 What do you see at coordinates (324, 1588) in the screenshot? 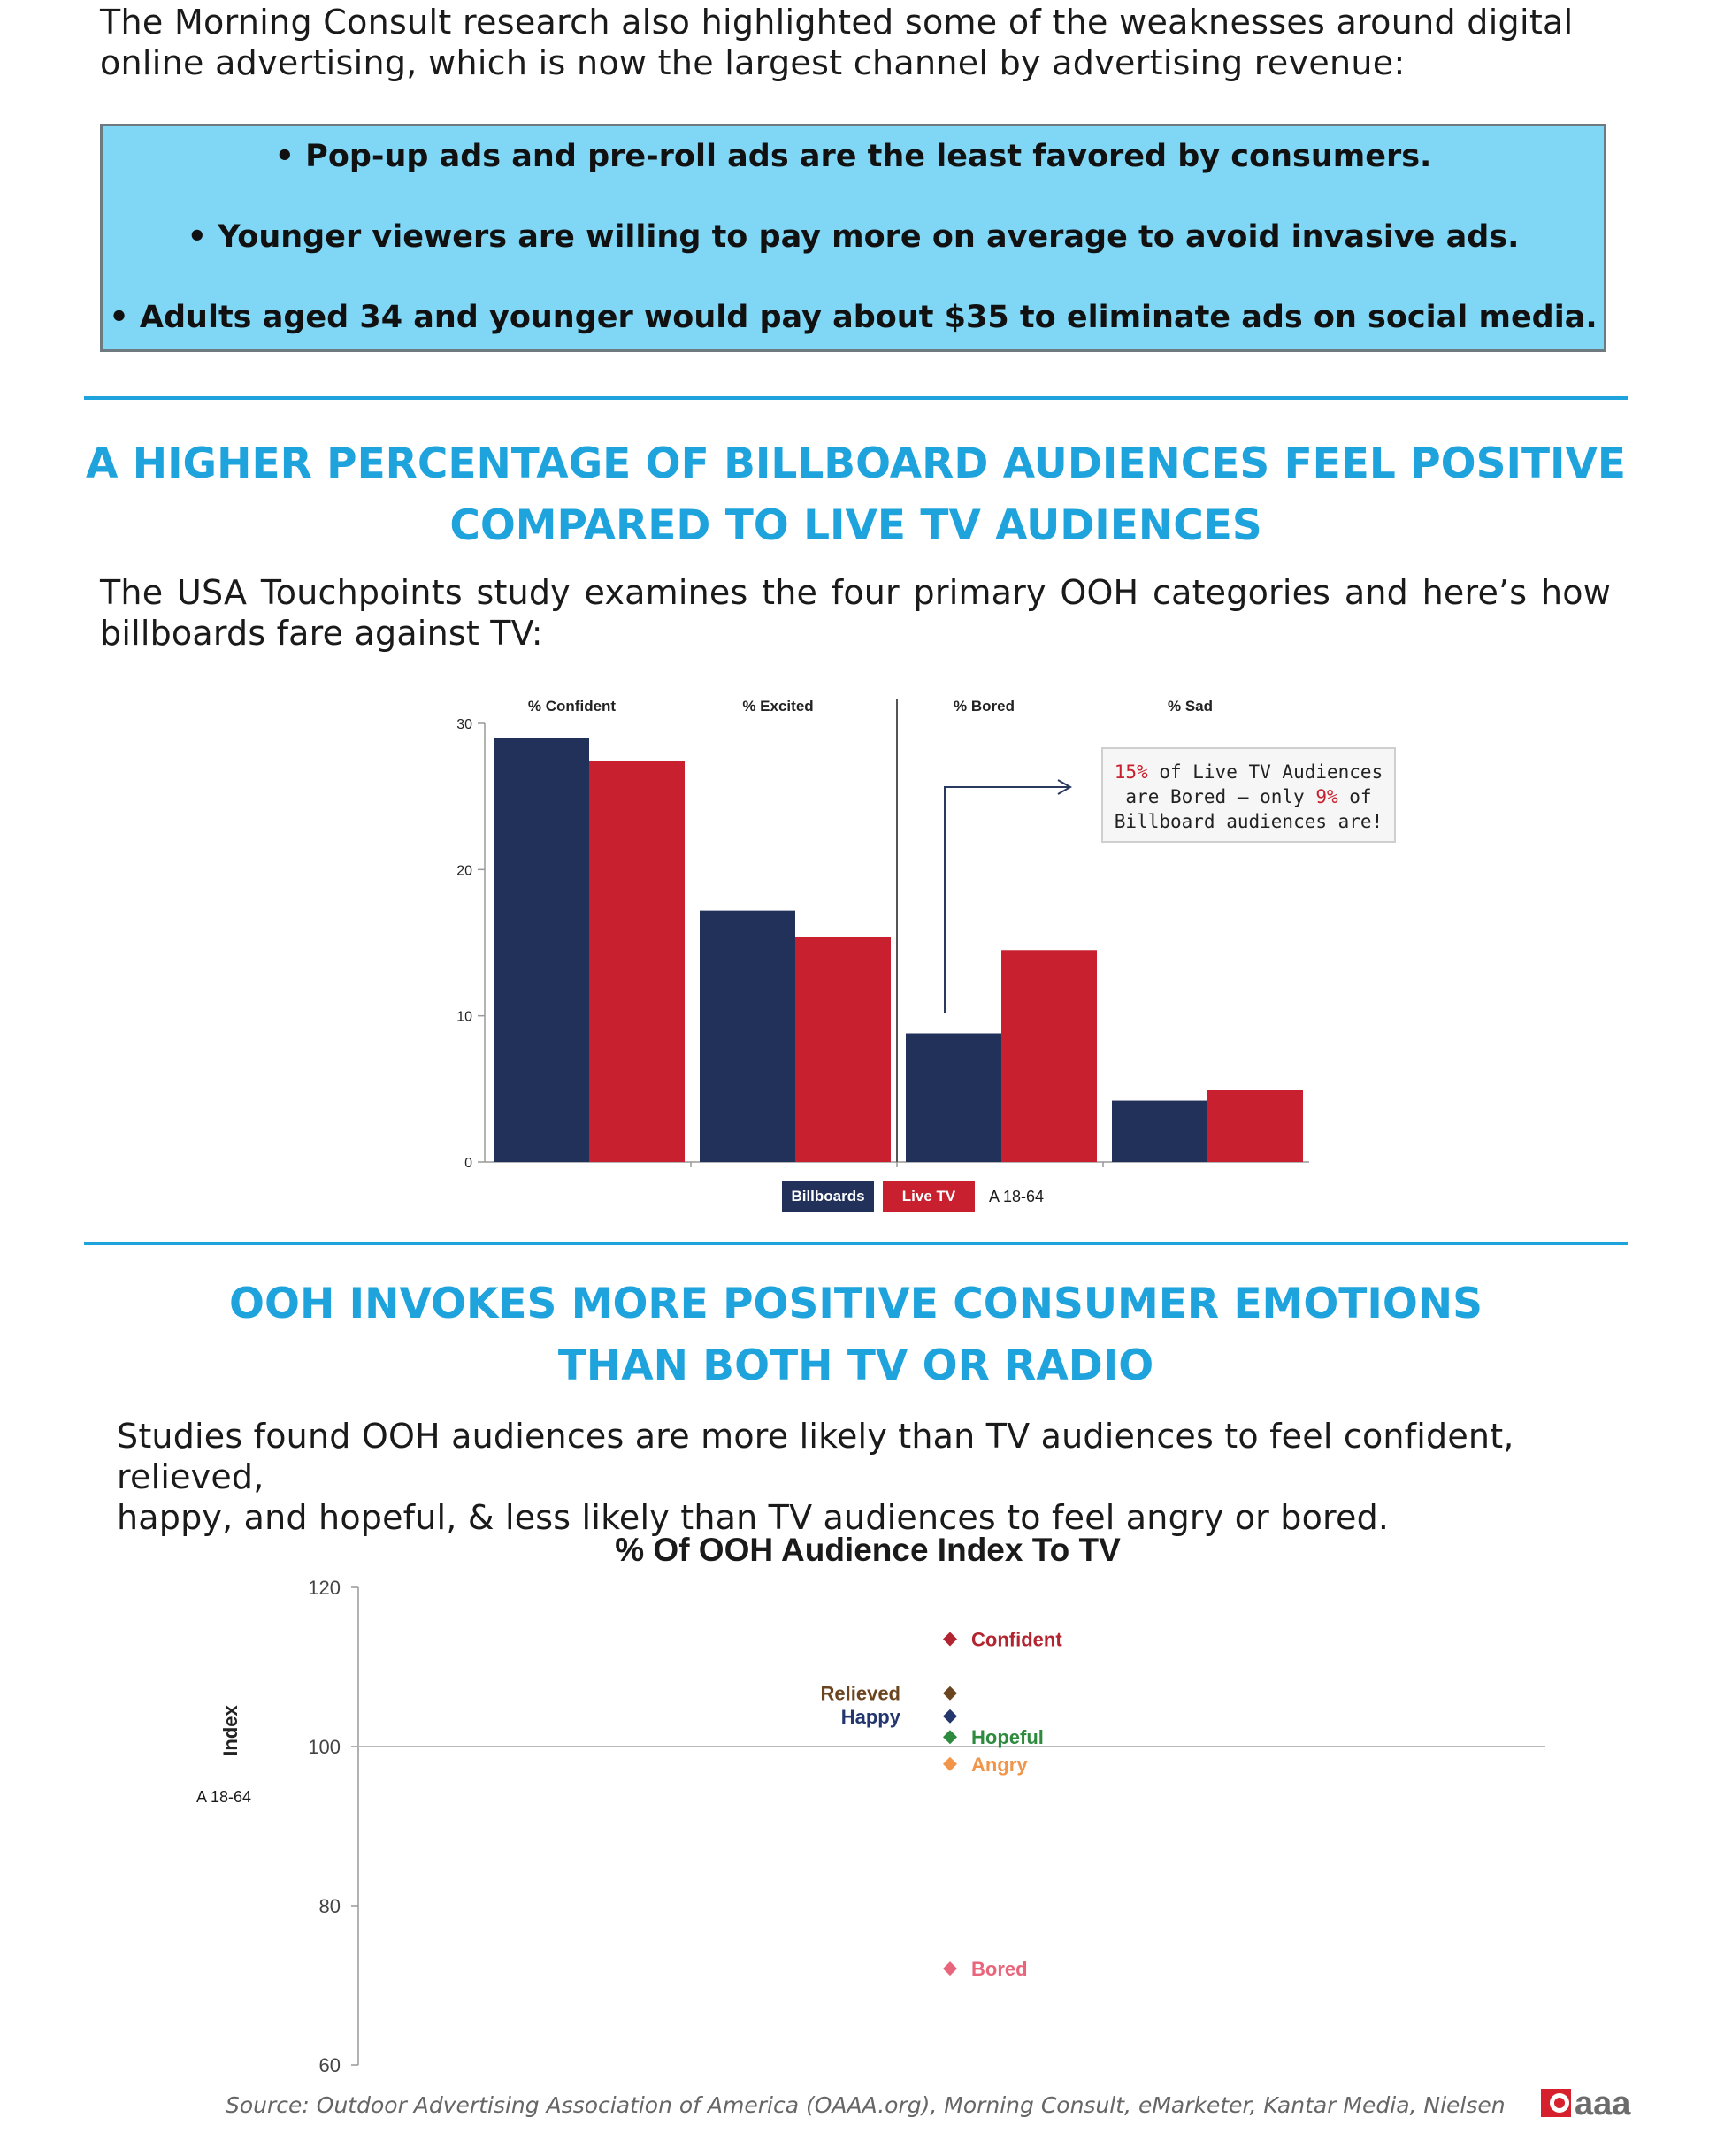
I see `scatter-y-tick-label: 120` at bounding box center [324, 1588].